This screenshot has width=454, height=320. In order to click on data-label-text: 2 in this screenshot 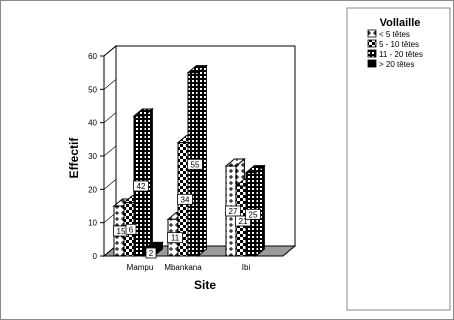, I will do `click(151, 253)`.